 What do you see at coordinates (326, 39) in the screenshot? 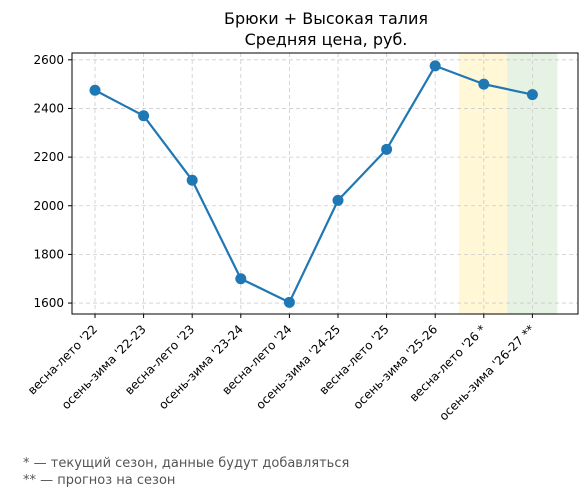
I see `chart-subtitle: Средняя цена, руб.` at bounding box center [326, 39].